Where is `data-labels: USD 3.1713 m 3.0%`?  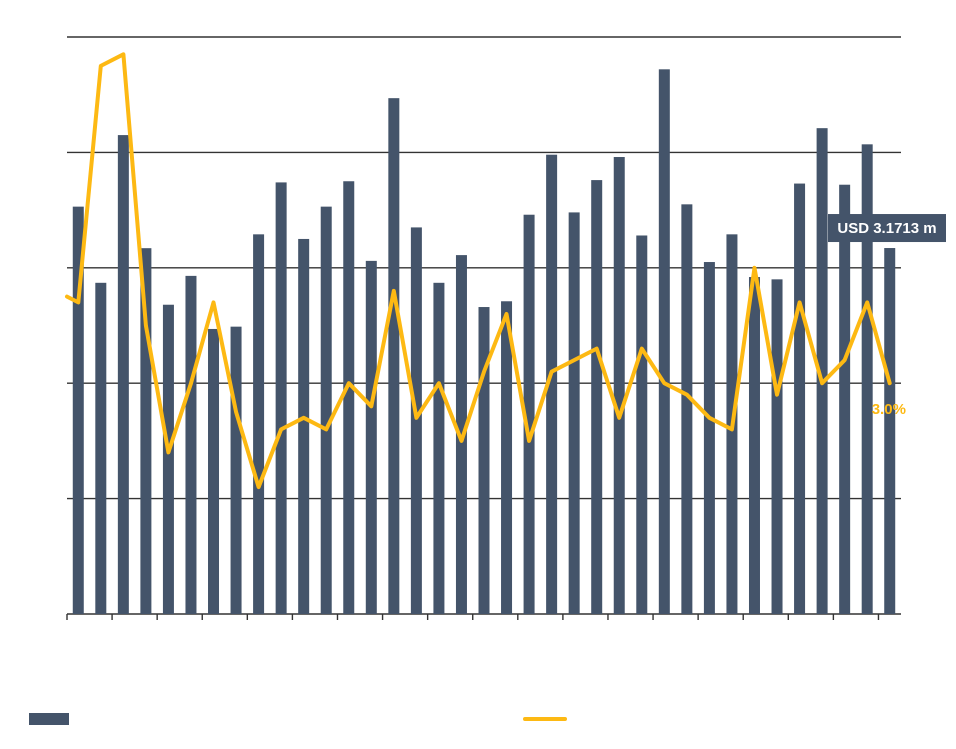
data-labels: USD 3.1713 m 3.0% is located at coordinates (887, 316).